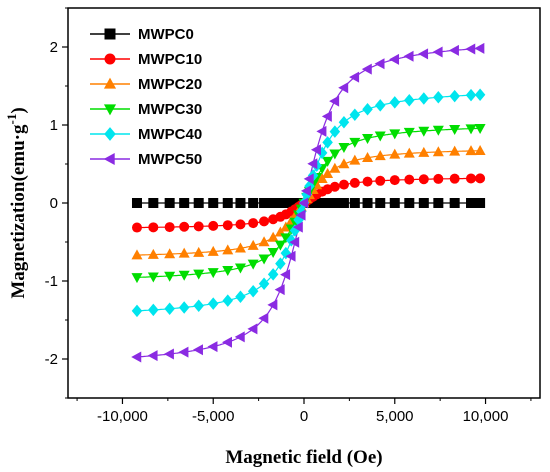  What do you see at coordinates (16, 202) in the screenshot?
I see `y-axis-title: Magnetization(emu·g-1)` at bounding box center [16, 202].